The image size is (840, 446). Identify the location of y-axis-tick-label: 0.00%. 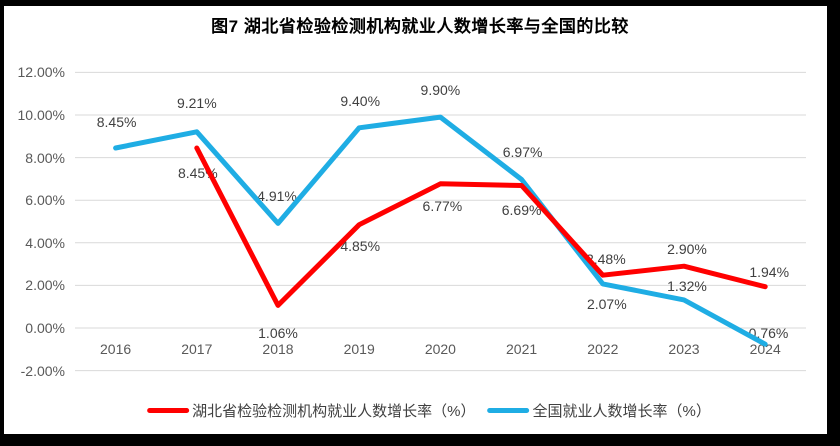
(45, 328).